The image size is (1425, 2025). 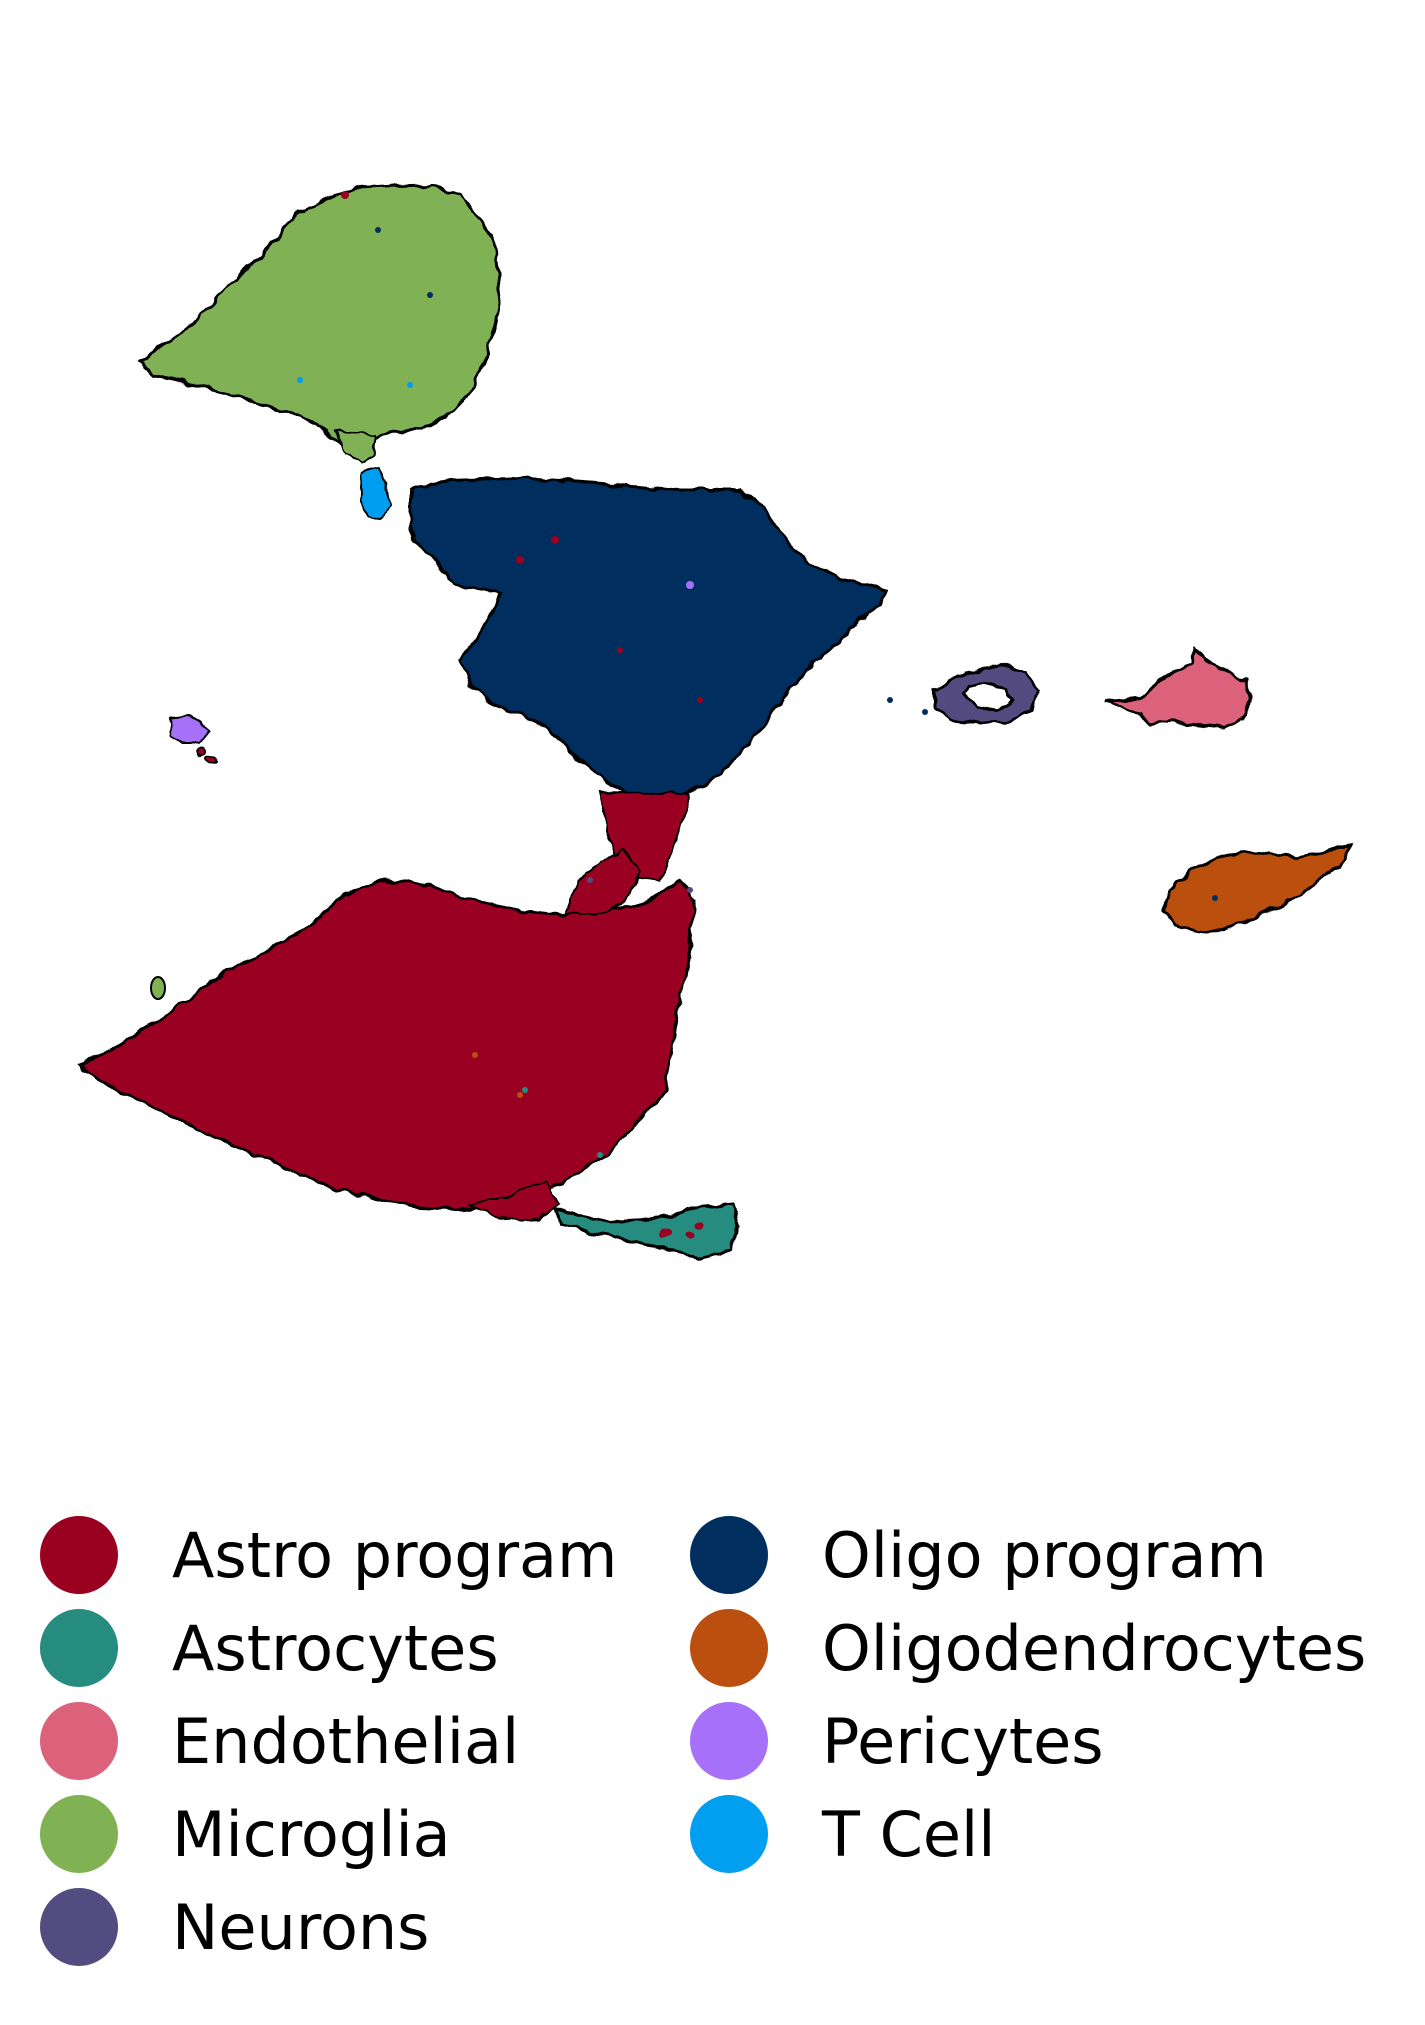 What do you see at coordinates (319, 317) in the screenshot?
I see `cluster-microglia-body` at bounding box center [319, 317].